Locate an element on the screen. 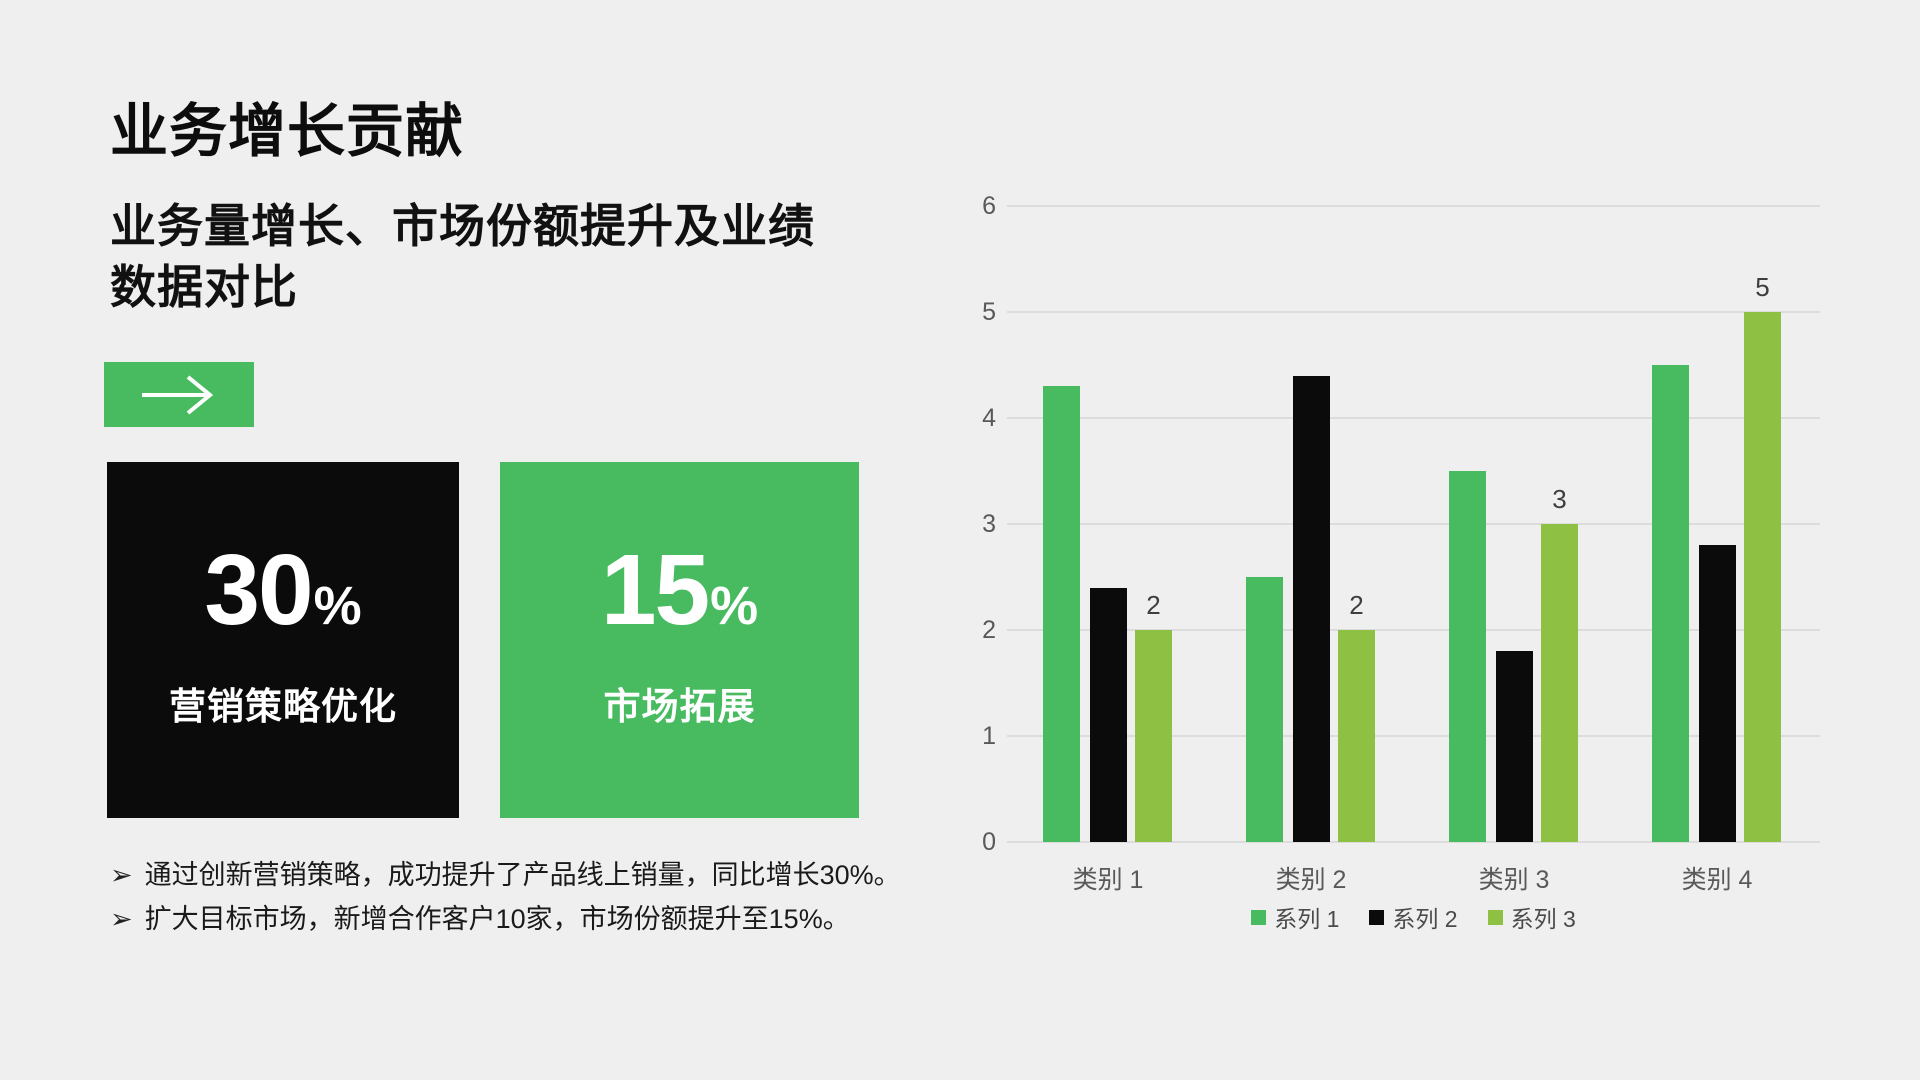  bullet-item: ➢ 通过创新营销策略，成功提升了产品线上销量，同比增长30%。 is located at coordinates (505, 876).